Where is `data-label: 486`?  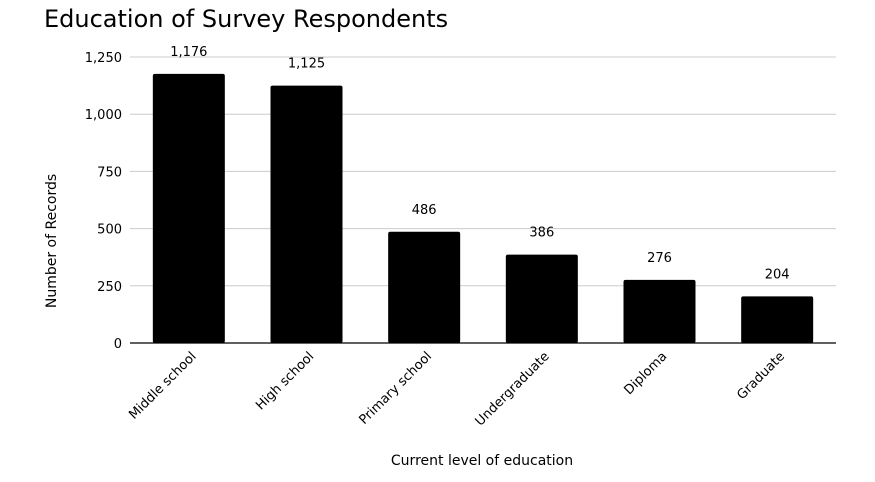
data-label: 486 is located at coordinates (424, 210).